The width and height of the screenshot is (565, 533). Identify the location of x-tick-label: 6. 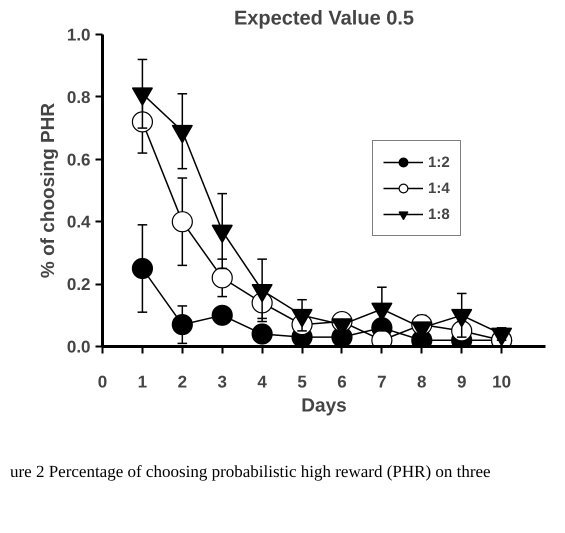
(342, 382).